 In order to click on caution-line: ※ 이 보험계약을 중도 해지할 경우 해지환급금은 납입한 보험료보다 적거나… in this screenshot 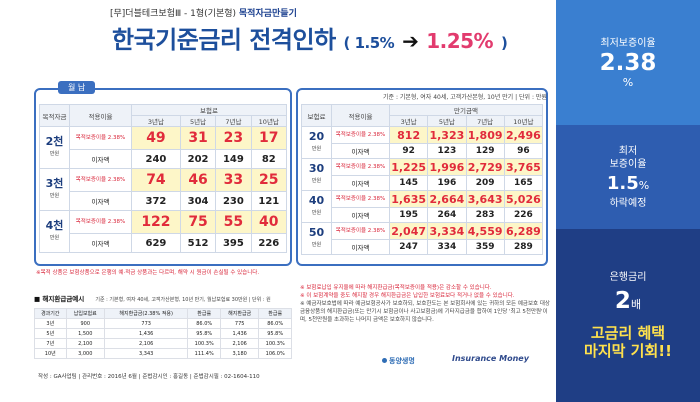, I will do `click(407, 296)`.